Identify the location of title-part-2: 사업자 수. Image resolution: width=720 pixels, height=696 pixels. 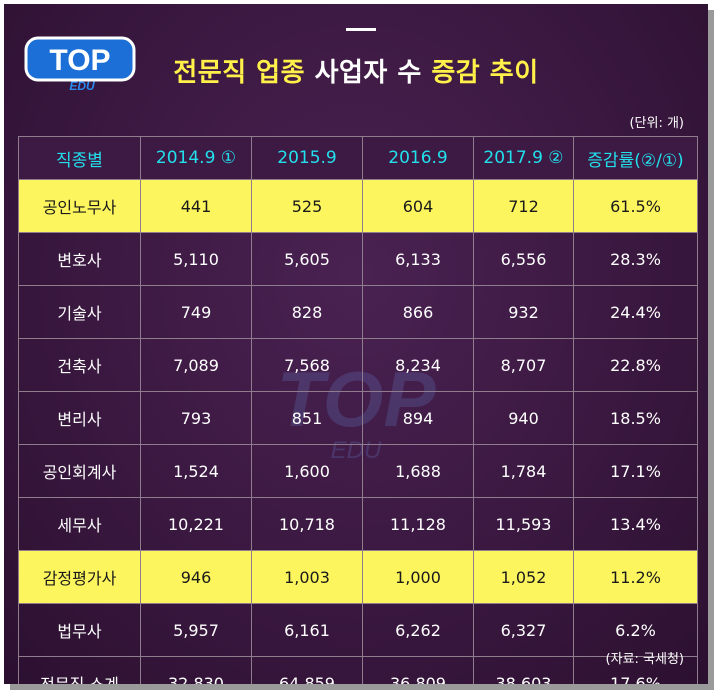
(368, 73).